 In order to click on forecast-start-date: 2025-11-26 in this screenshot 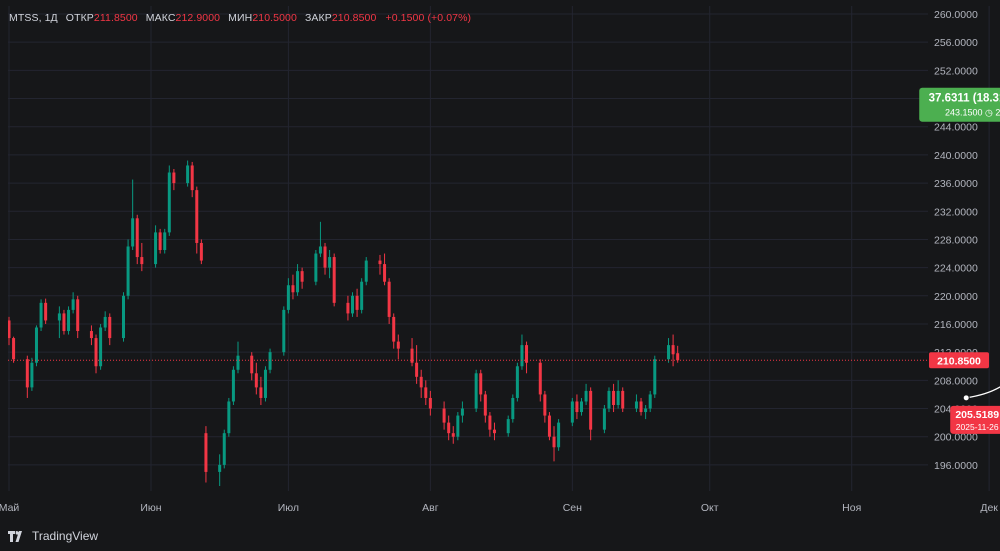, I will do `click(977, 427)`.